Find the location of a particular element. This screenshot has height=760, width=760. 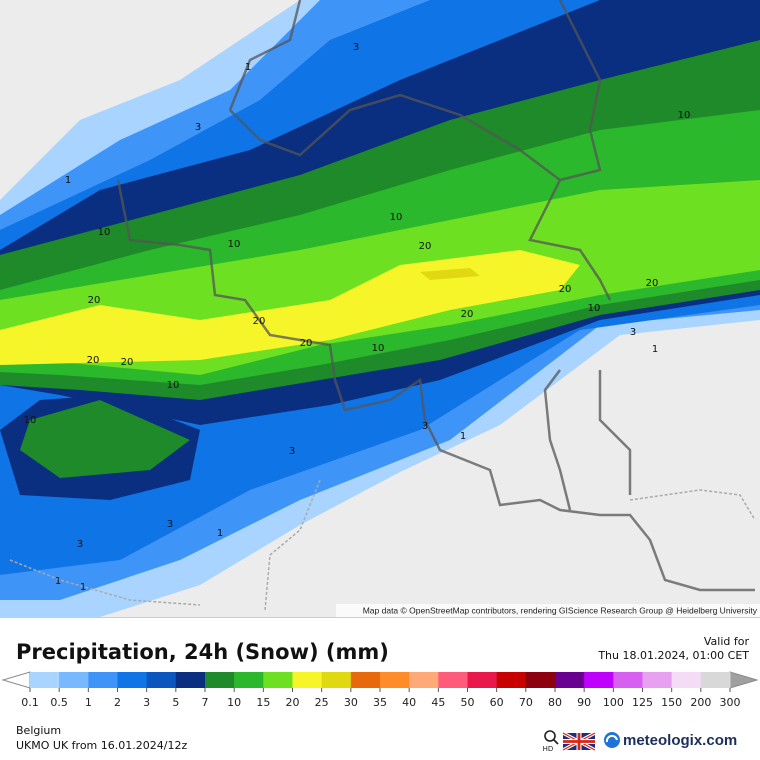

brand: meteologix.com is located at coordinates (670, 740).